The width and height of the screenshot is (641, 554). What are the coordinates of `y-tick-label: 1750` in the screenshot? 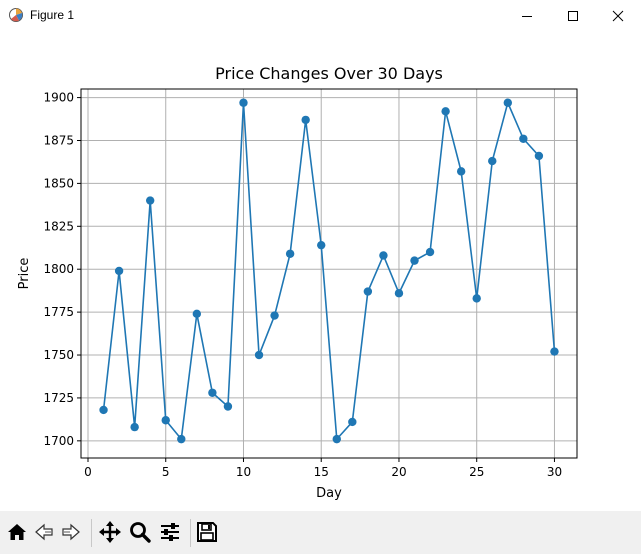 It's located at (58, 355).